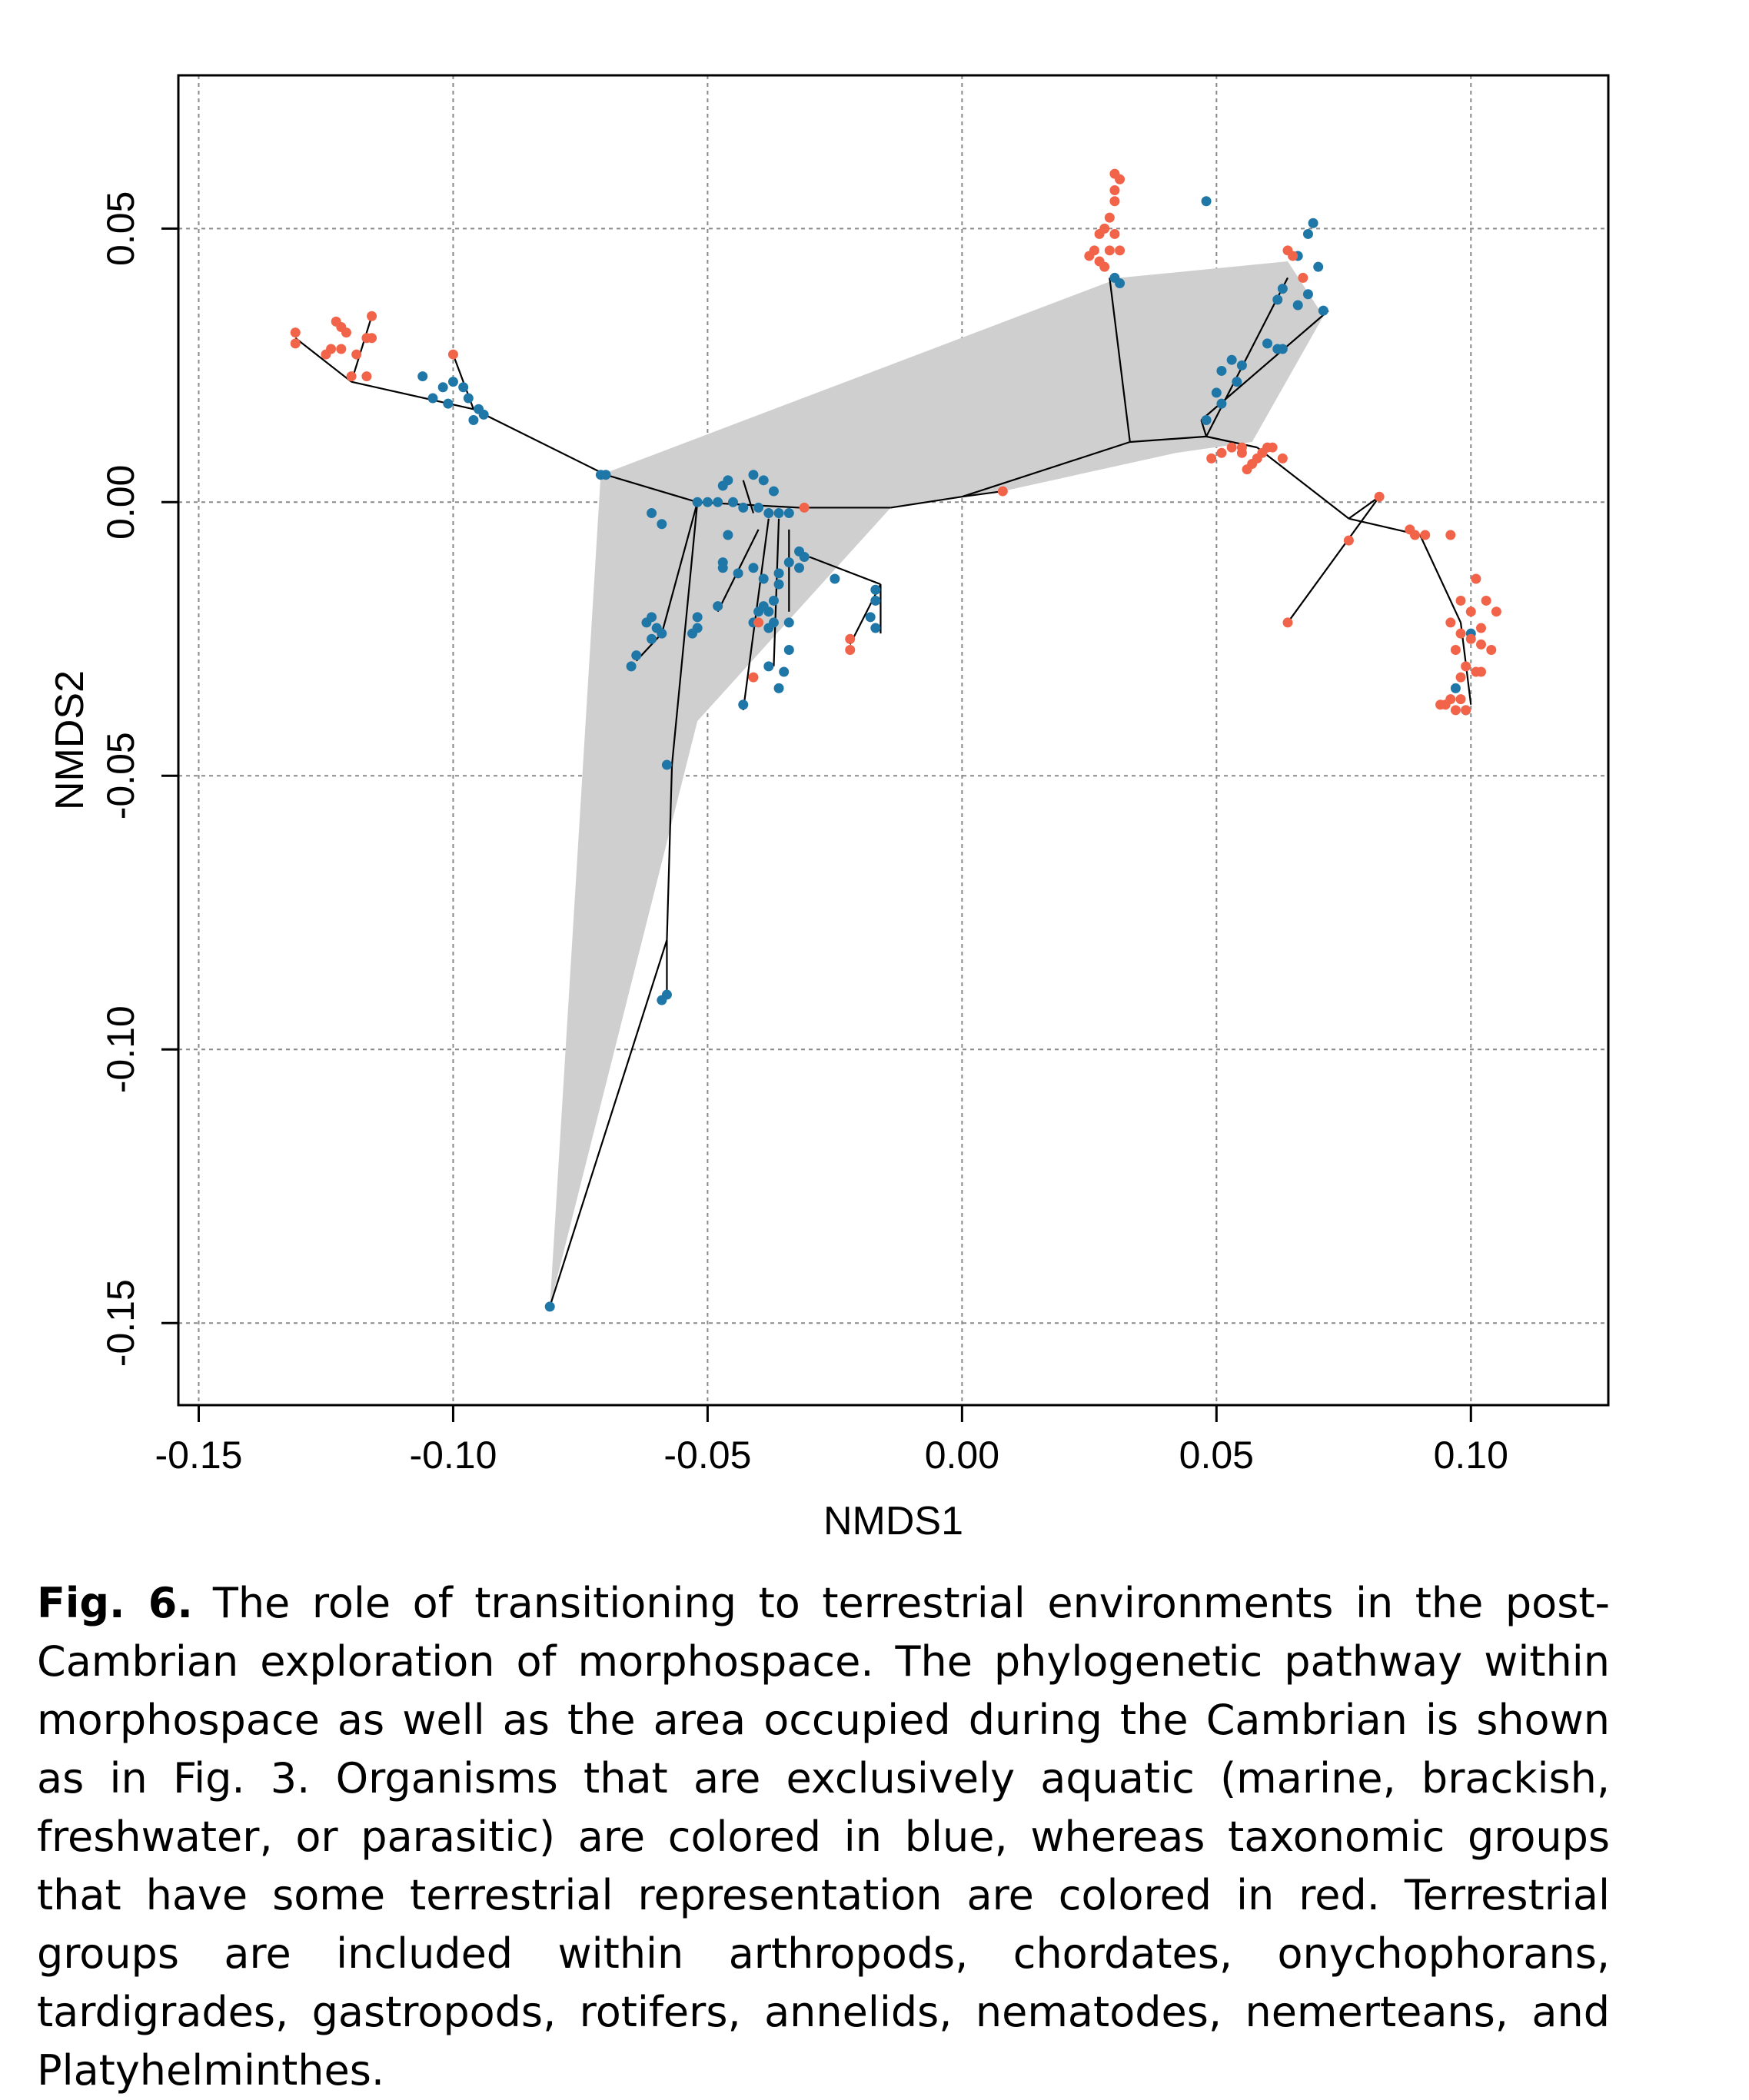 This screenshot has width=1749, height=2100. I want to click on x-tick-label-2: -0.05, so click(707, 1455).